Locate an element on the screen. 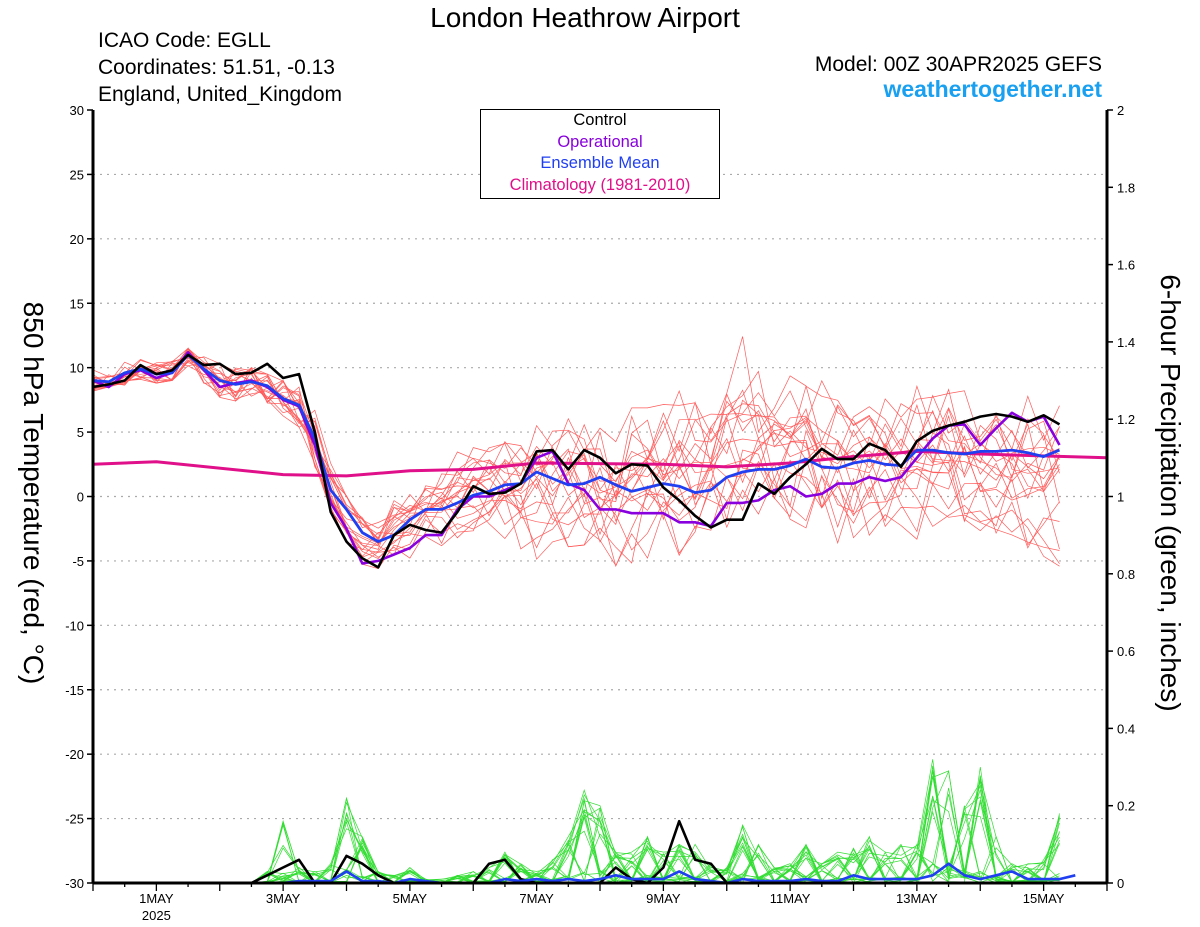 Image resolution: width=1200 pixels, height=927 pixels. chart-title: London Heathrow Airport is located at coordinates (585, 17).